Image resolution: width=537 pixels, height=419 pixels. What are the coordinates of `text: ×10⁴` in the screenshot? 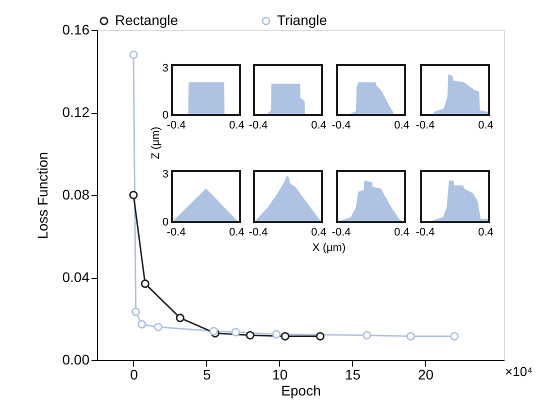 It's located at (519, 371).